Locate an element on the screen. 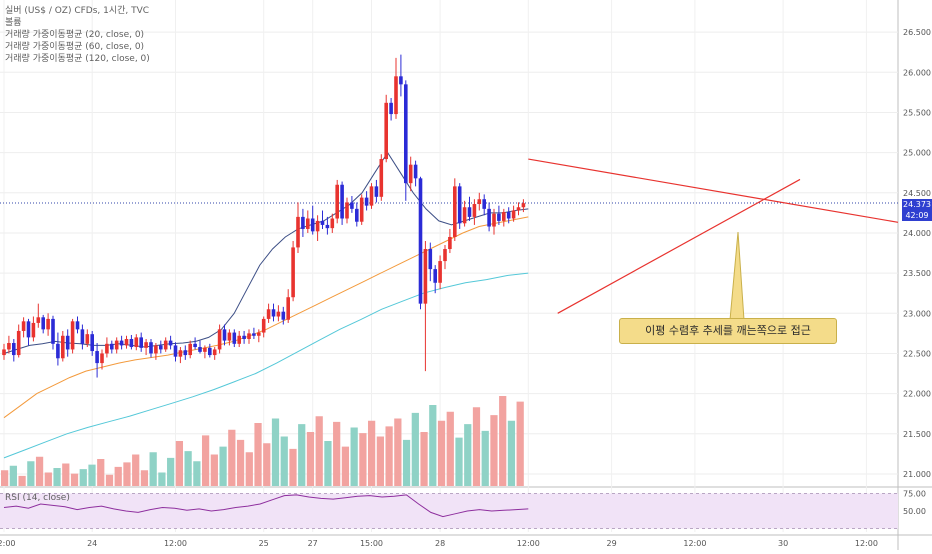 The height and width of the screenshot is (554, 932). rsi-band is located at coordinates (449, 511).